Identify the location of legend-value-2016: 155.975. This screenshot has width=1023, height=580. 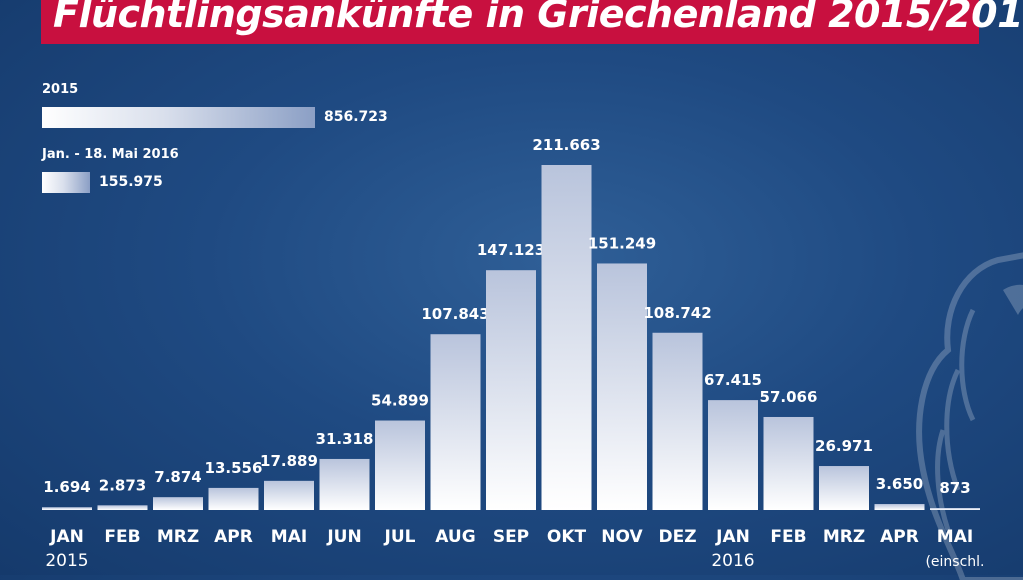
(131, 182).